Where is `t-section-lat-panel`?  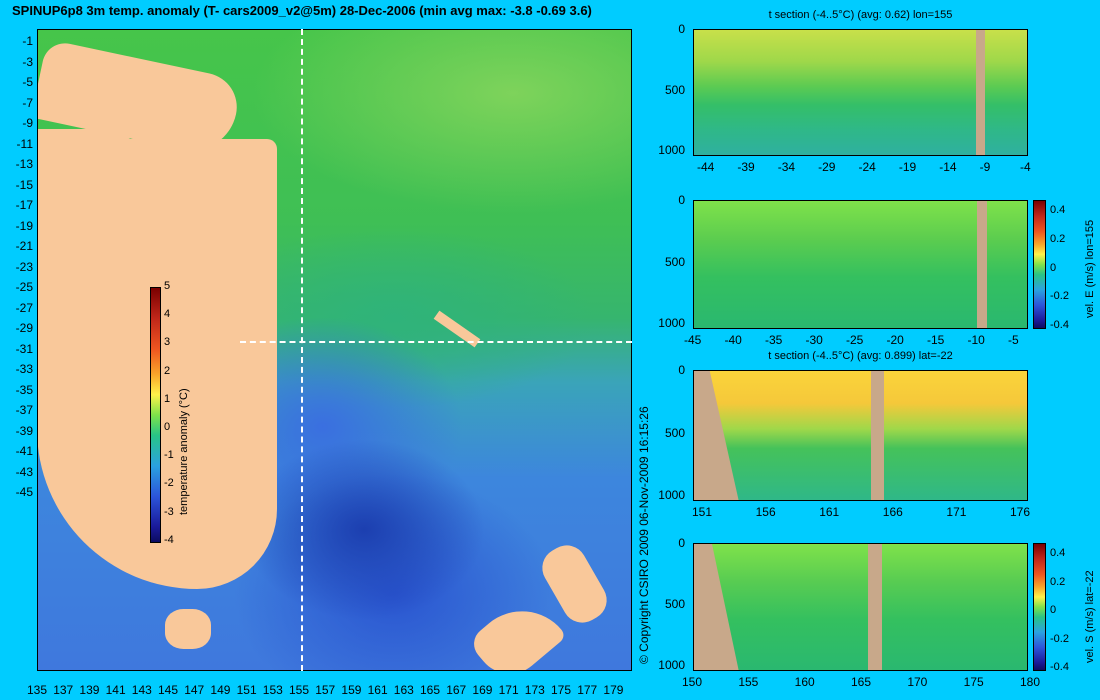
t-section-lat-panel is located at coordinates (860, 435).